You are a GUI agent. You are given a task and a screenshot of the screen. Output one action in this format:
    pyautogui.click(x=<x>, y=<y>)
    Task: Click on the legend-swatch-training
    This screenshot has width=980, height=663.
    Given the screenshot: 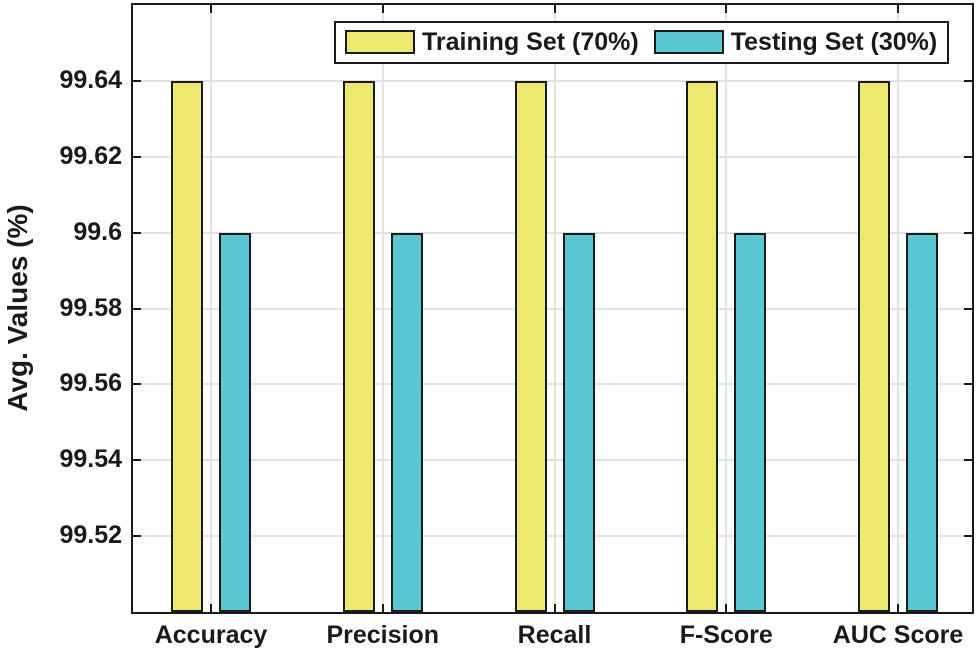 What is the action you would take?
    pyautogui.click(x=380, y=42)
    